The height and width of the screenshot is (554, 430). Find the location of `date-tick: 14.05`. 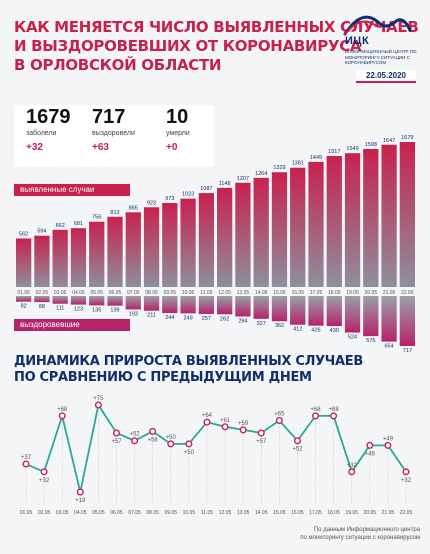

date-tick: 14.05 is located at coordinates (261, 293).